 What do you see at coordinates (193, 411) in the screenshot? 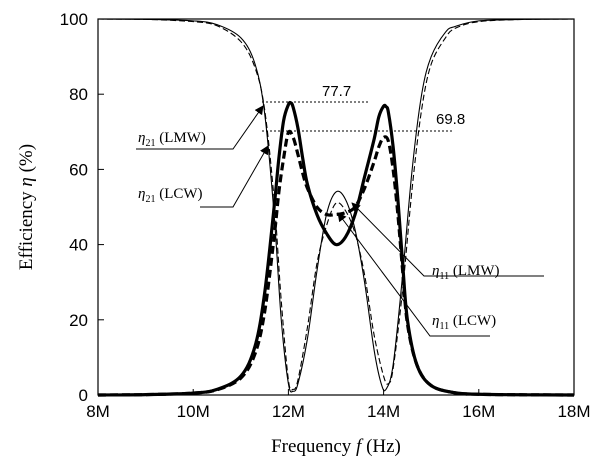
I see `x-tick-label: 10M` at bounding box center [193, 411].